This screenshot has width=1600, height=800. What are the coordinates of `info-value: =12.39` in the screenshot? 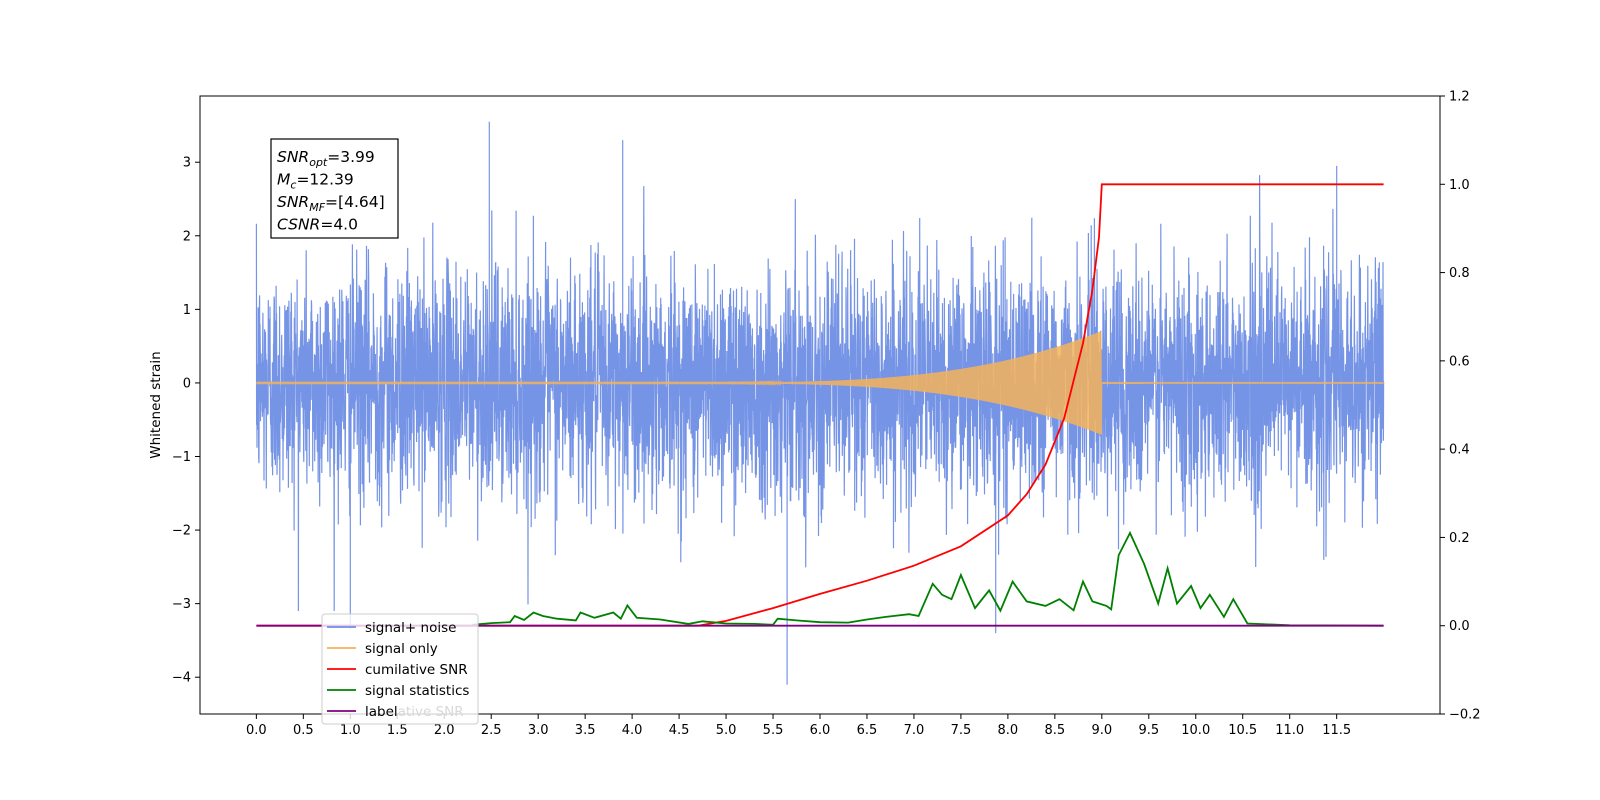 It's located at (324, 180).